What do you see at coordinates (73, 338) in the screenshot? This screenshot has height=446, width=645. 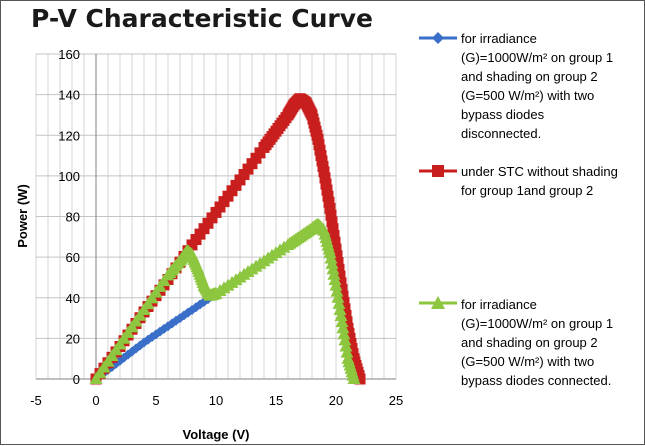 I see `y-tick-label: 20` at bounding box center [73, 338].